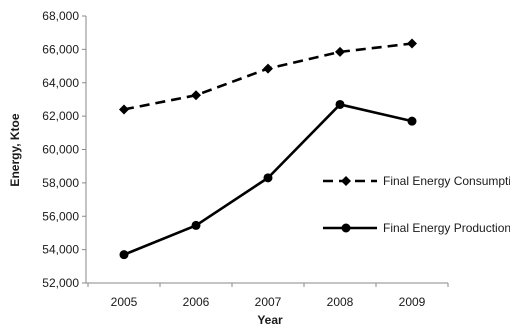 The height and width of the screenshot is (328, 510). I want to click on x-tick-label: 2007, so click(268, 302).